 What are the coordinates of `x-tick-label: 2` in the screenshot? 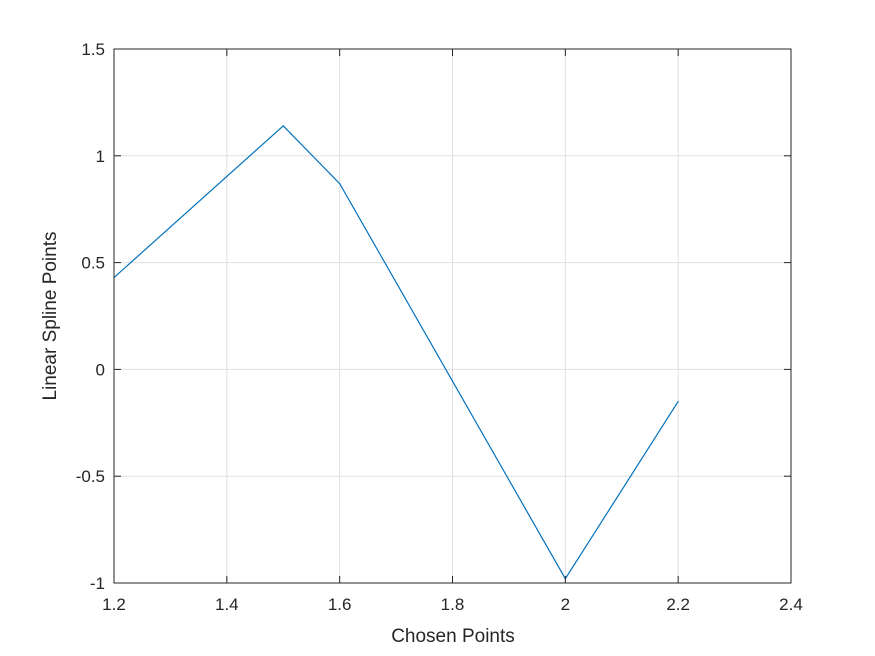 It's located at (565, 604).